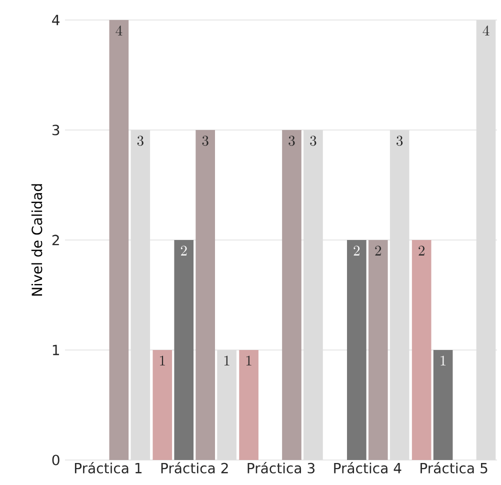 The image size is (501, 485). Describe the element at coordinates (55, 350) in the screenshot. I see `y-tick-label: 1` at that location.